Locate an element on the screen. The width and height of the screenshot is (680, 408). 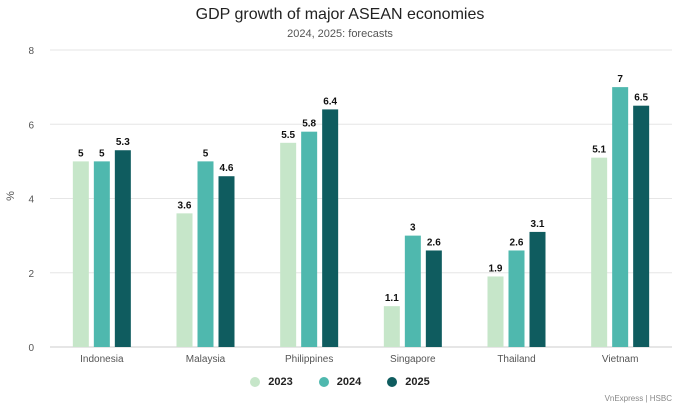
legend-item-2024: 2024 is located at coordinates (340, 382).